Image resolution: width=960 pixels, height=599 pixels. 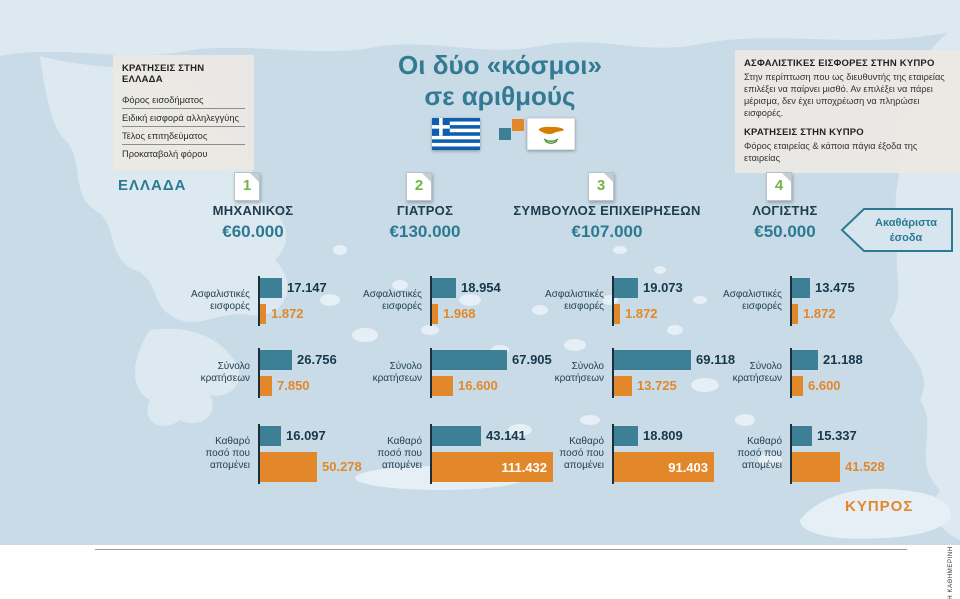 What do you see at coordinates (607, 210) in the screenshot?
I see `profession-title: ΣΥΜΒΟΥΛΟΣ ΕΠΙΧΕΙΡΗΣΕΩΝ` at bounding box center [607, 210].